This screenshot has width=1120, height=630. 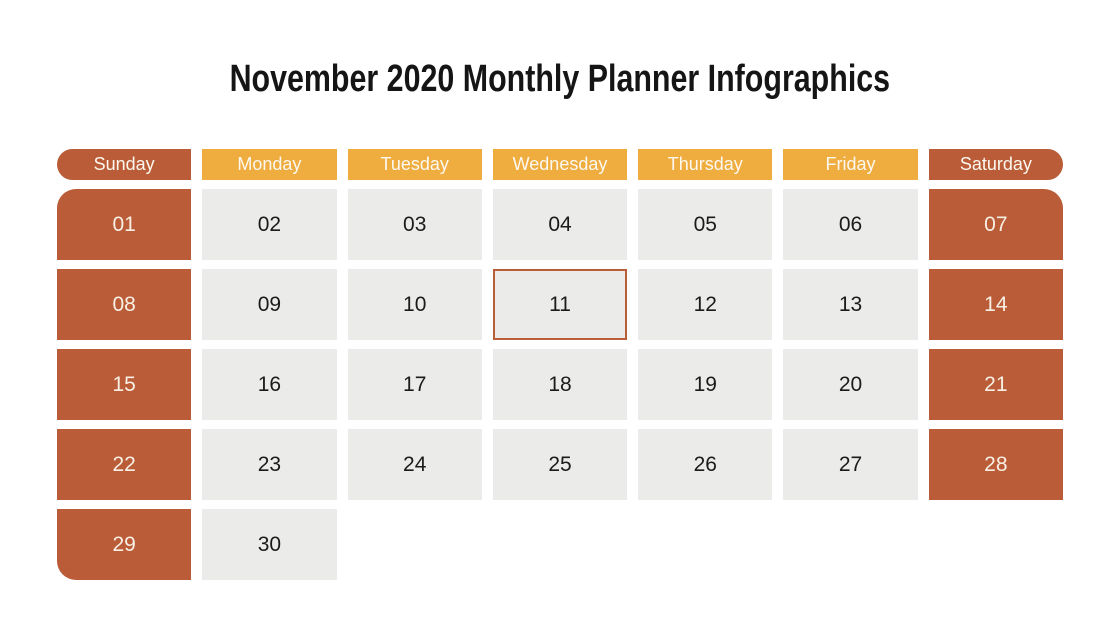 I want to click on day-cell-25: 25, so click(x=560, y=464).